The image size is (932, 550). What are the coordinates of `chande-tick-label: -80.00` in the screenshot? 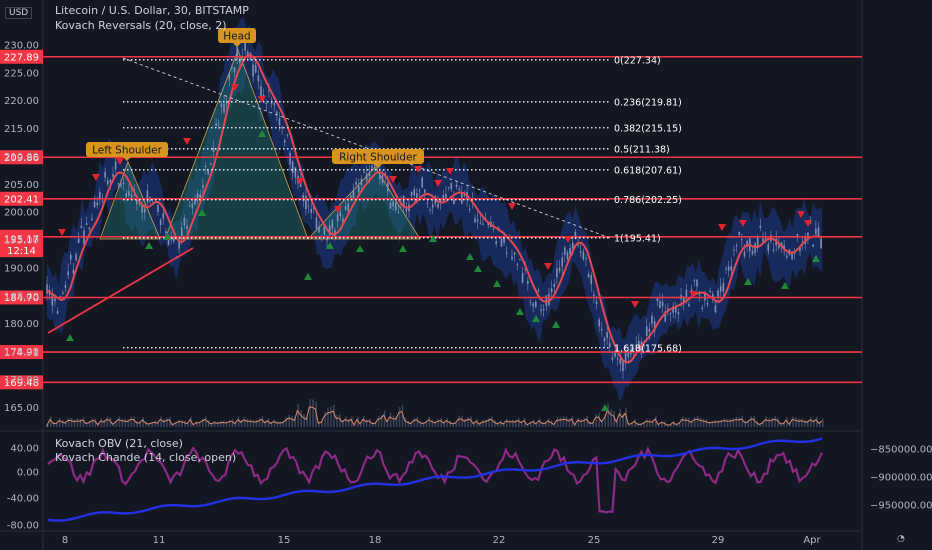 It's located at (23, 526).